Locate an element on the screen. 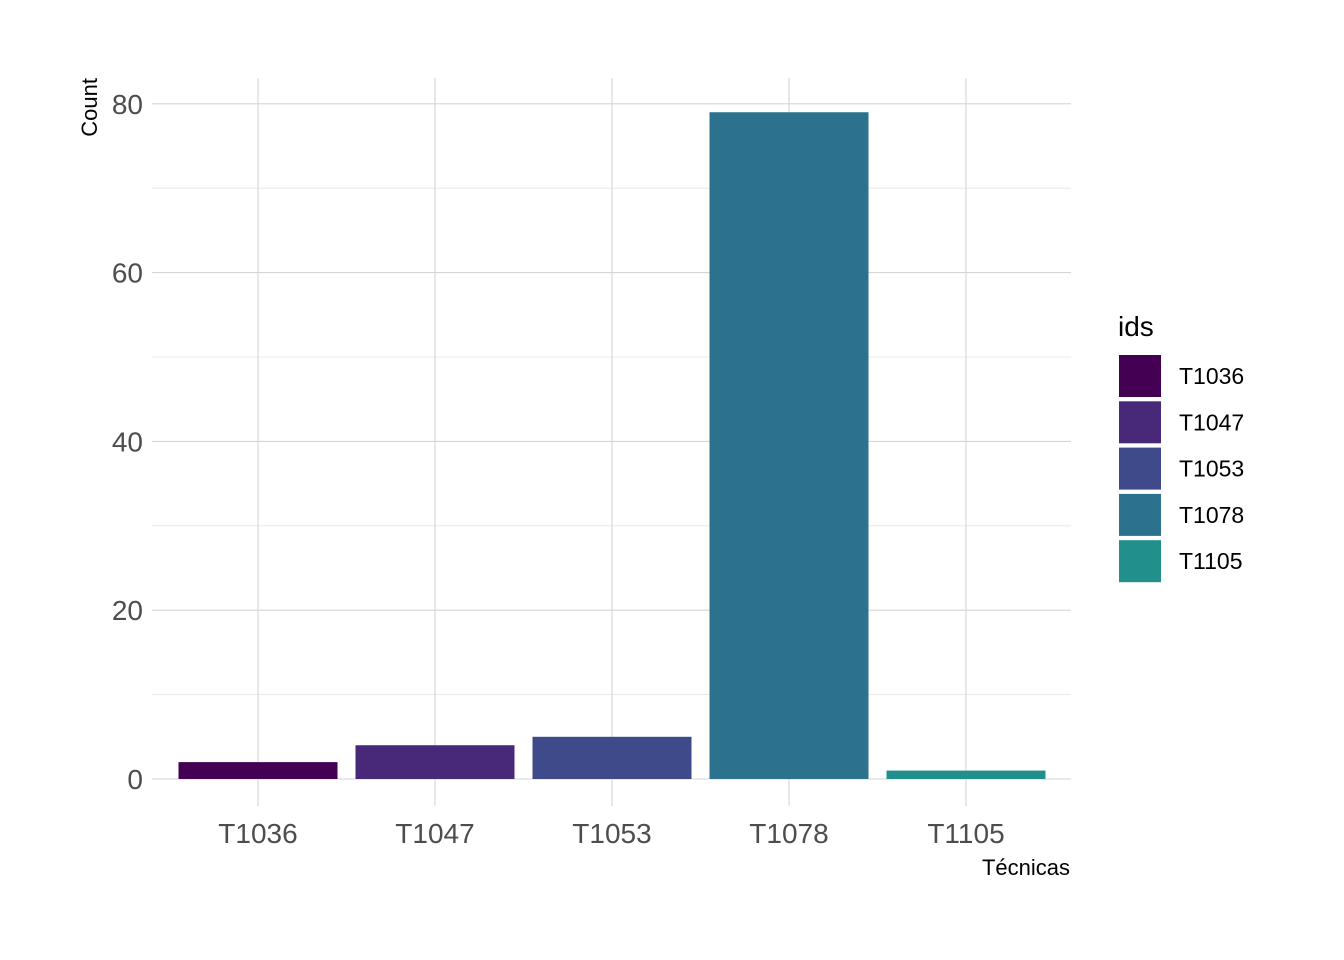 This screenshot has height=960, width=1344. x-tick-label: T1053 is located at coordinates (611, 833).